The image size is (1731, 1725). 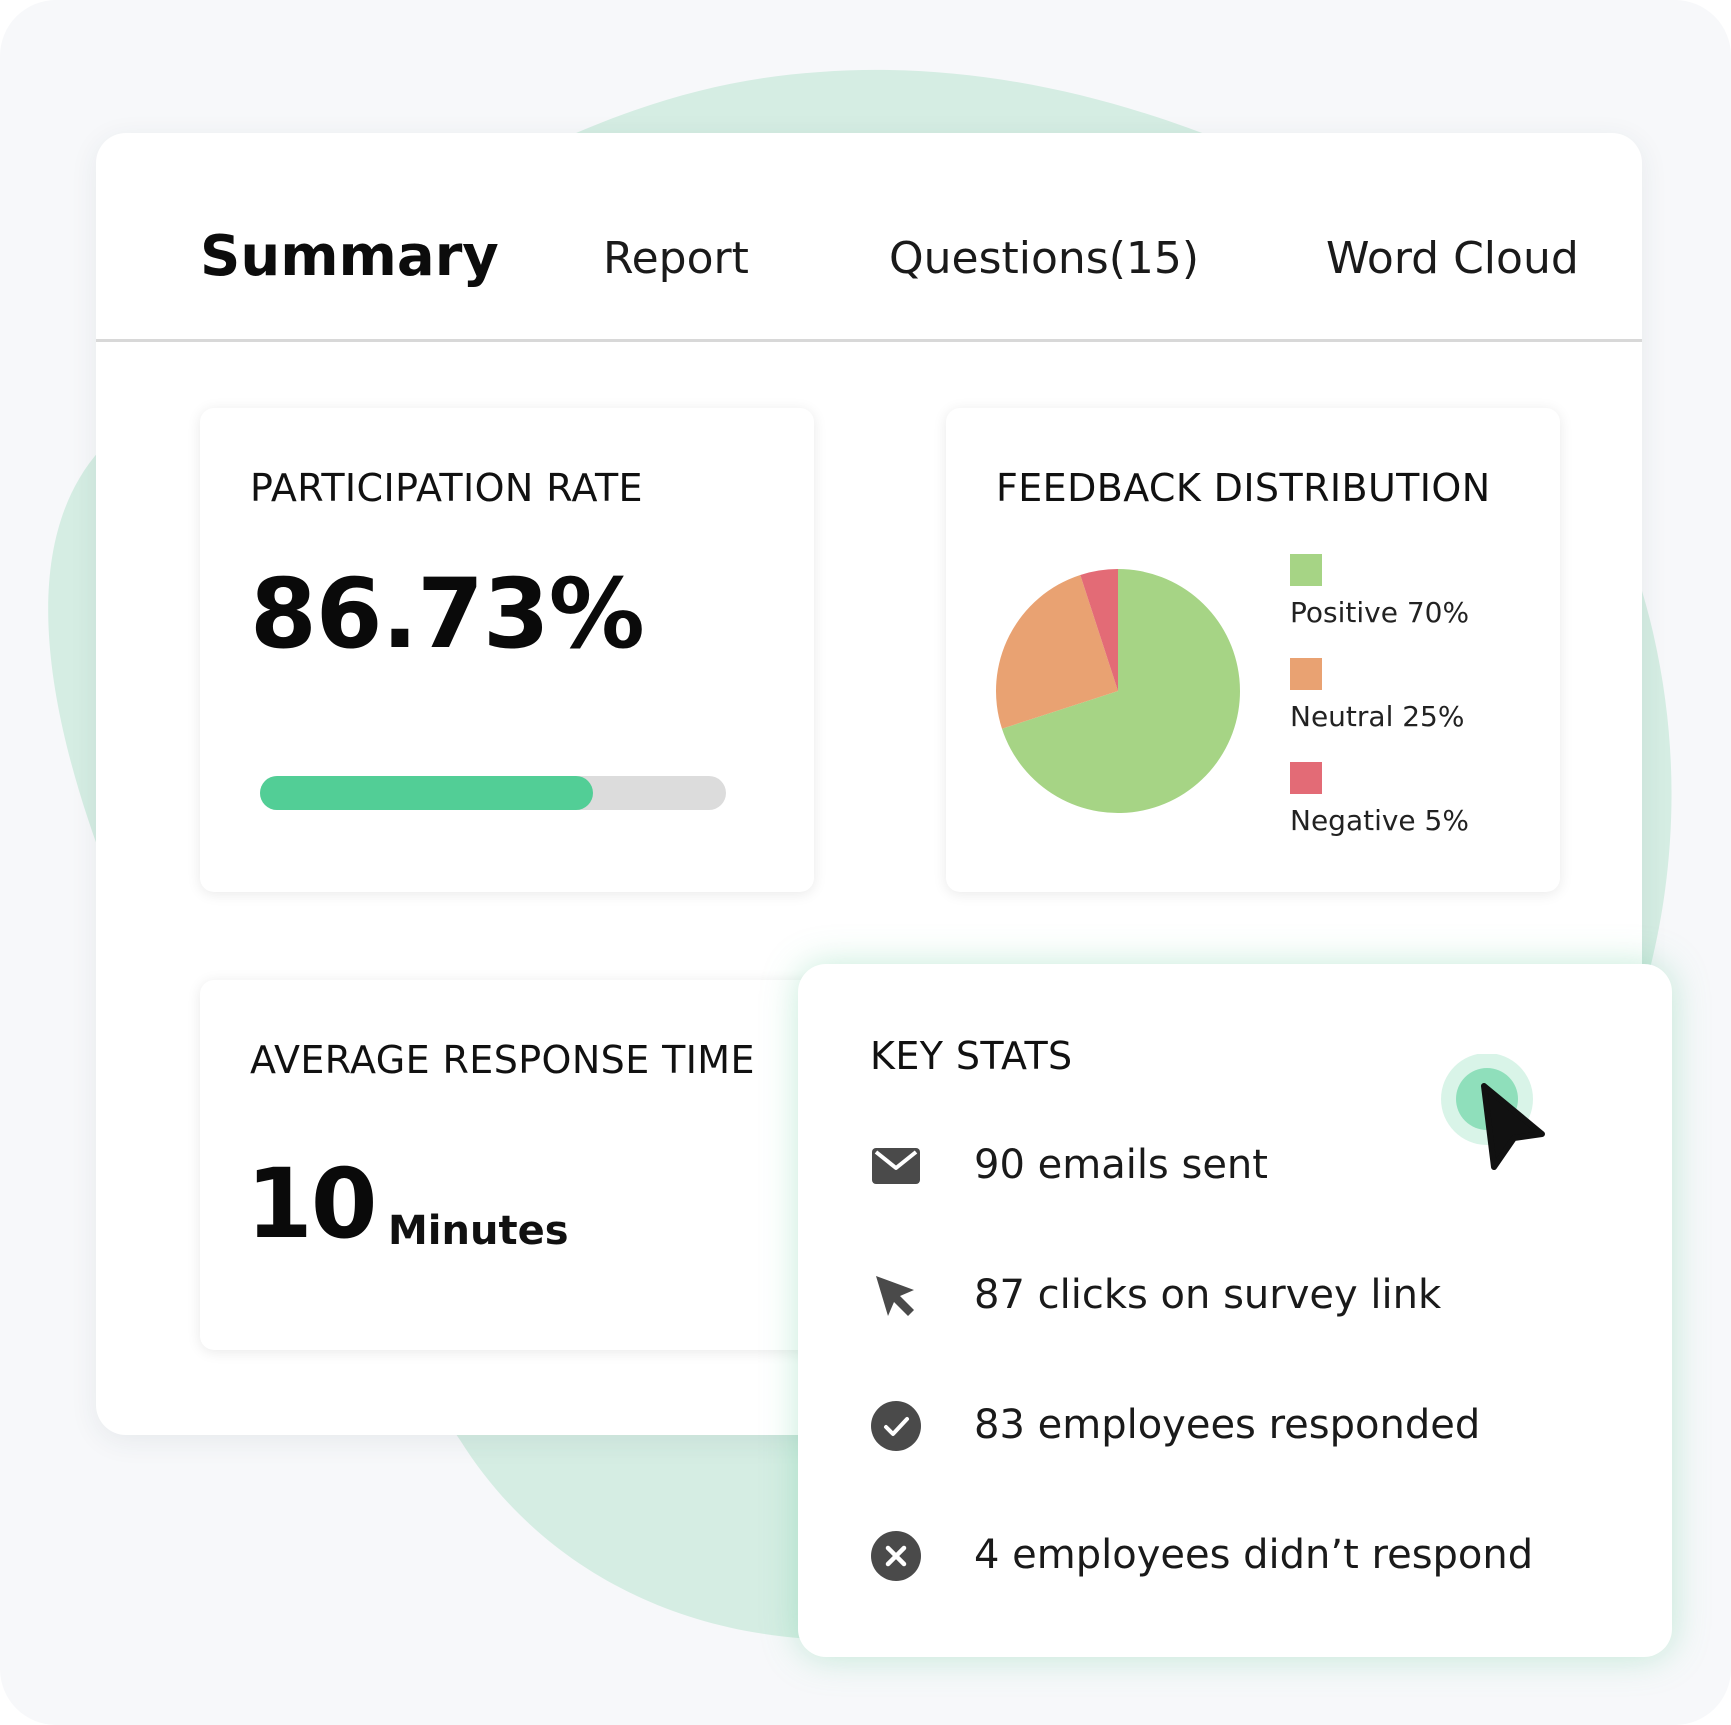 I want to click on participation-progress-bar, so click(x=493, y=793).